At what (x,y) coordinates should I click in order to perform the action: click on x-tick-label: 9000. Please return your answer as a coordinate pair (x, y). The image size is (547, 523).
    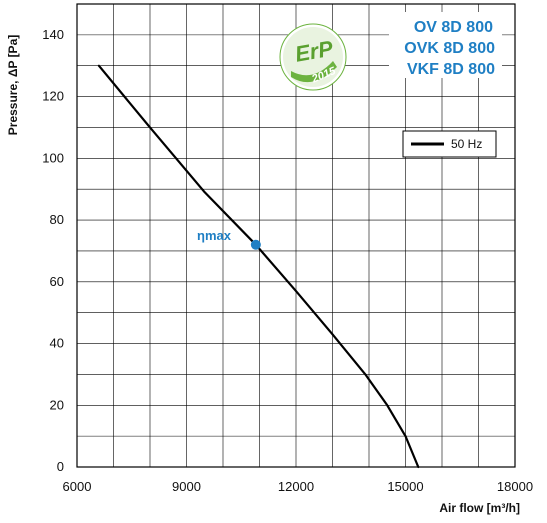
    Looking at the image, I should click on (186, 486).